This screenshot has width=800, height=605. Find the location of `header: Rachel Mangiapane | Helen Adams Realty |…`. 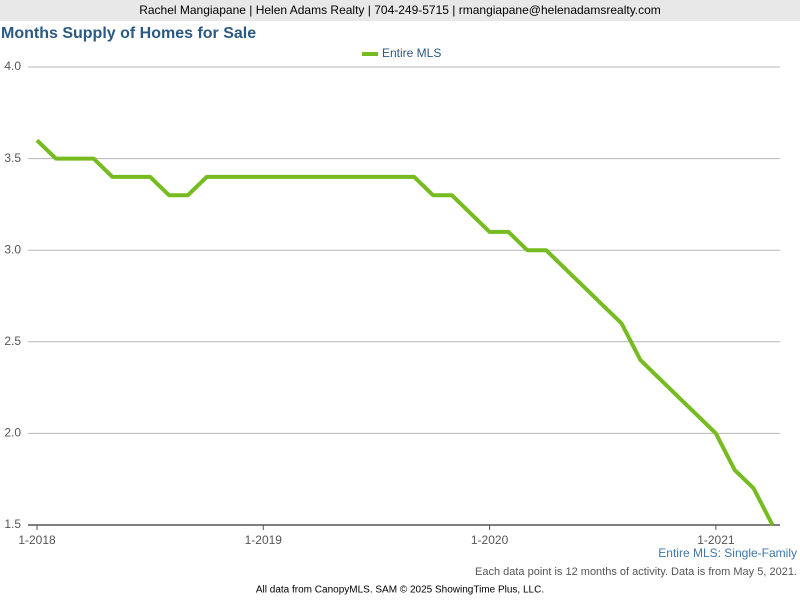

header: Rachel Mangiapane | Helen Adams Realty |… is located at coordinates (400, 10).